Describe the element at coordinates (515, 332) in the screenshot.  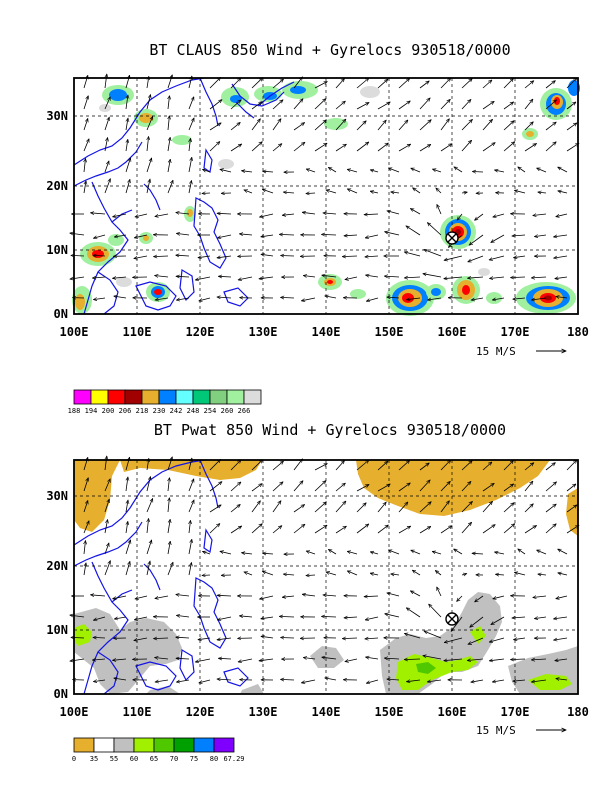
I see `x-tick: 170E` at that location.